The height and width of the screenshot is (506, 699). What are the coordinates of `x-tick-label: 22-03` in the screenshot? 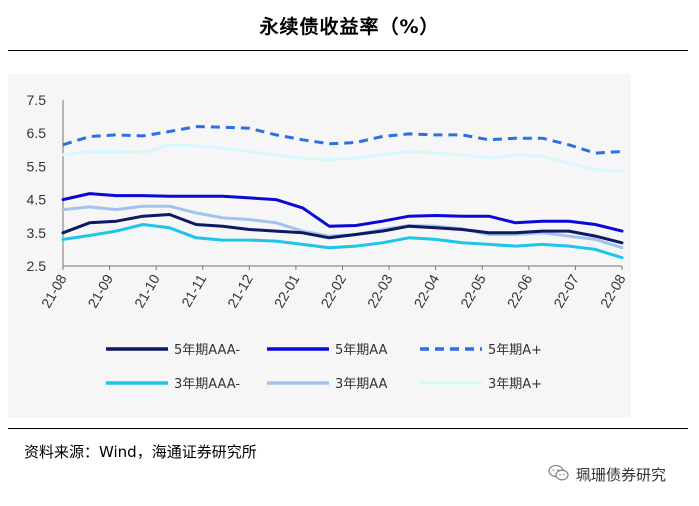 It's located at (380, 290).